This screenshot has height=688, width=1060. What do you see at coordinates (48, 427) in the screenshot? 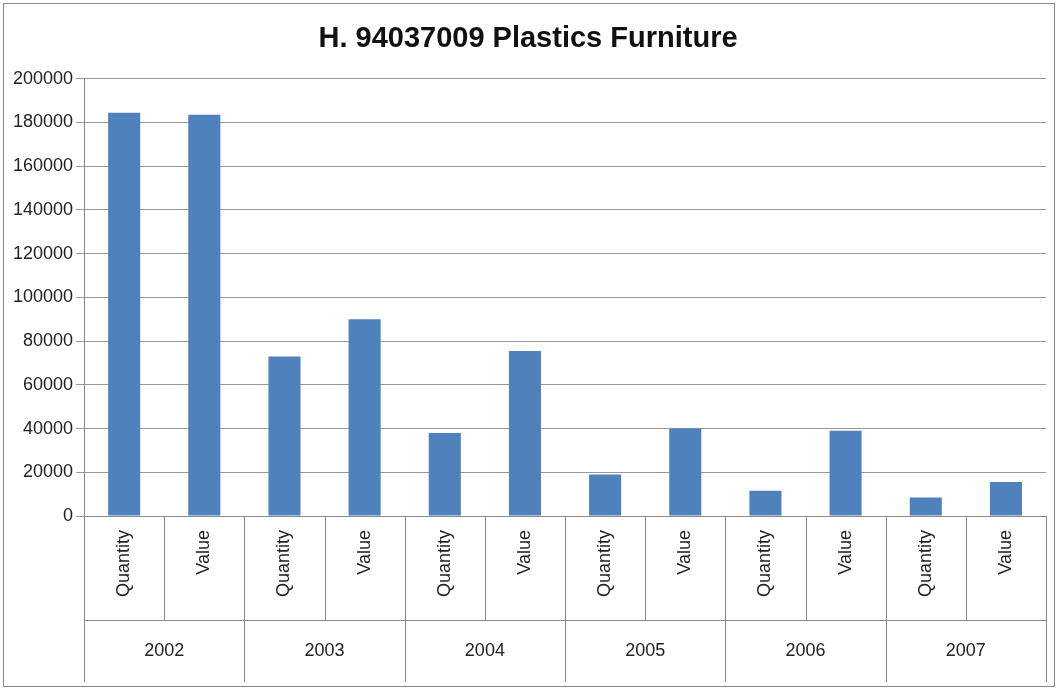
I see `y-tick-label: 40000` at bounding box center [48, 427].